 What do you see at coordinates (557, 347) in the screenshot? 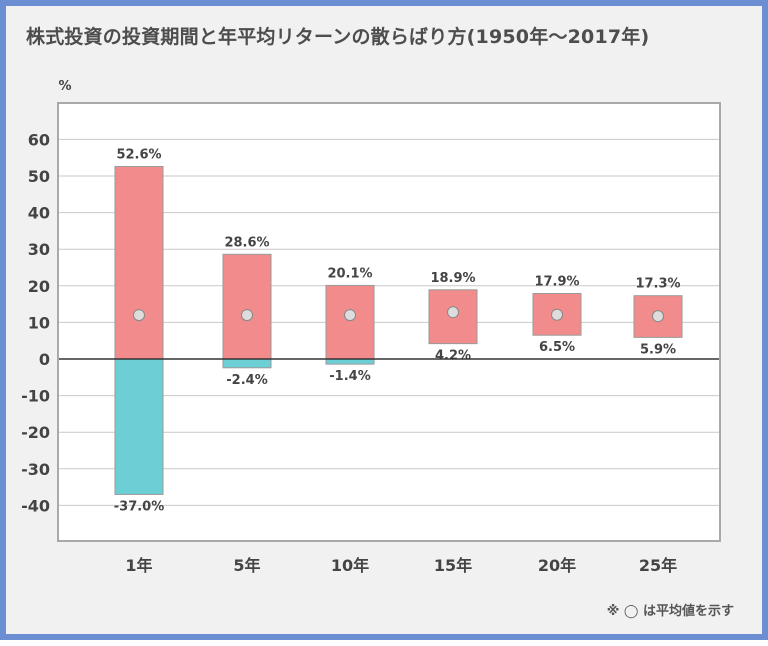
I see `min-value-label: 6.5%` at bounding box center [557, 347].